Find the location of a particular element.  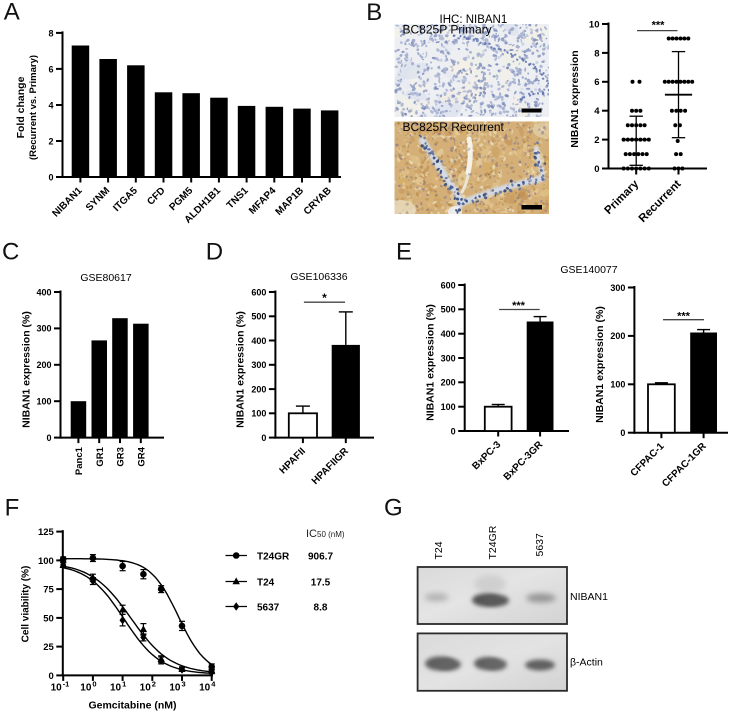

svg-text: Cell viability (%) is located at coordinates (26, 604).